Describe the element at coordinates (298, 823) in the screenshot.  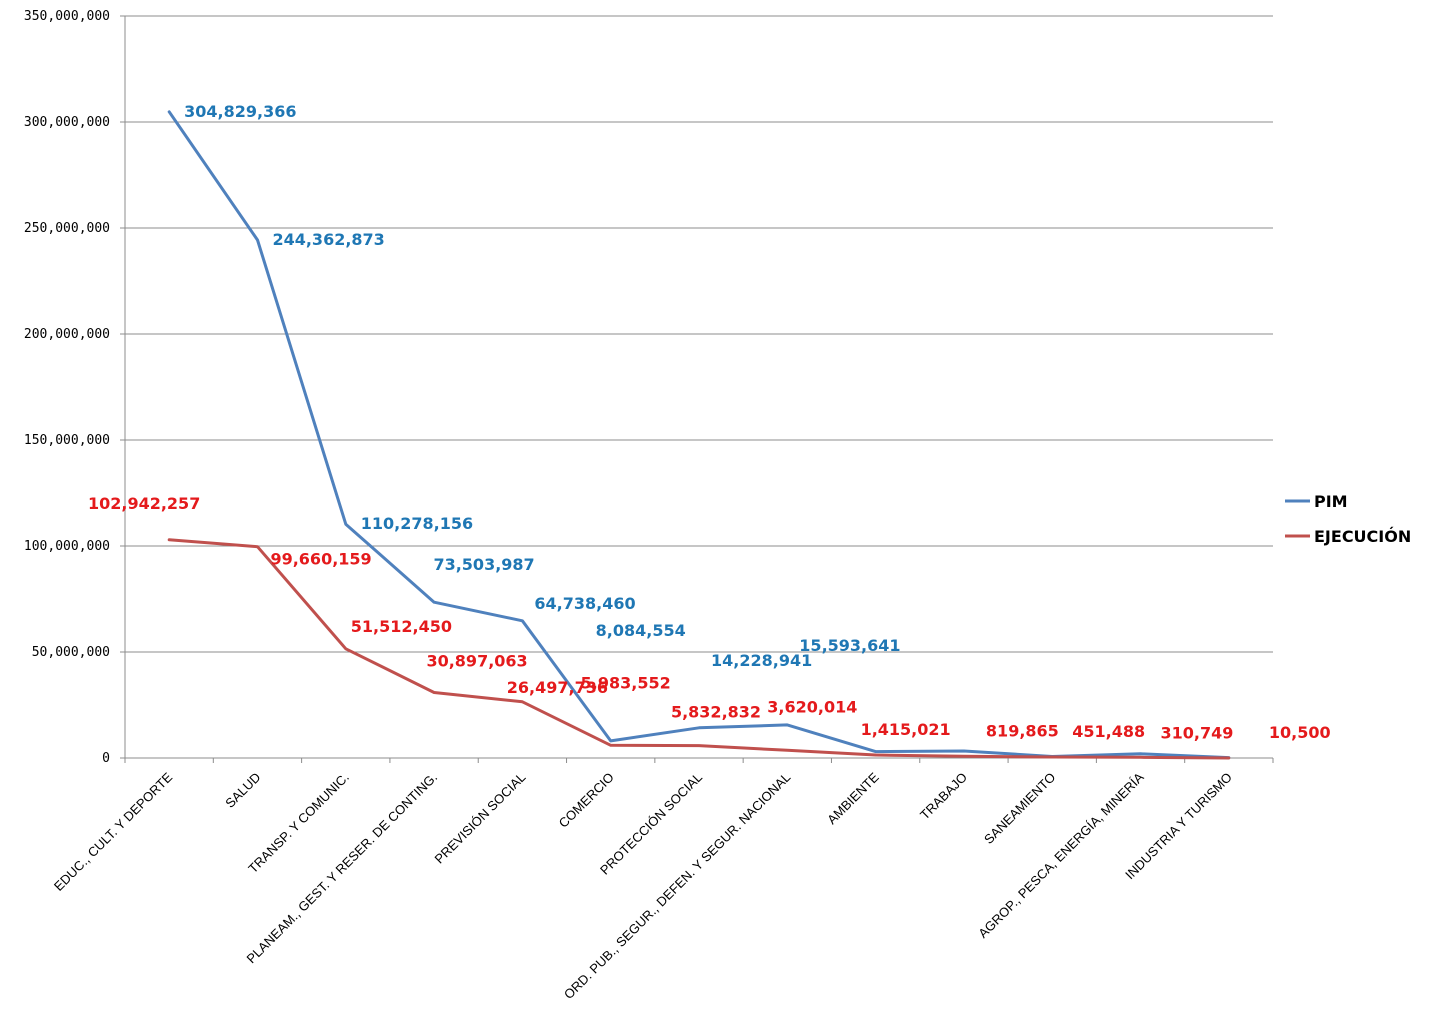
I see `x-tick-label: TRANSP. Y COMUNIC.` at that location.